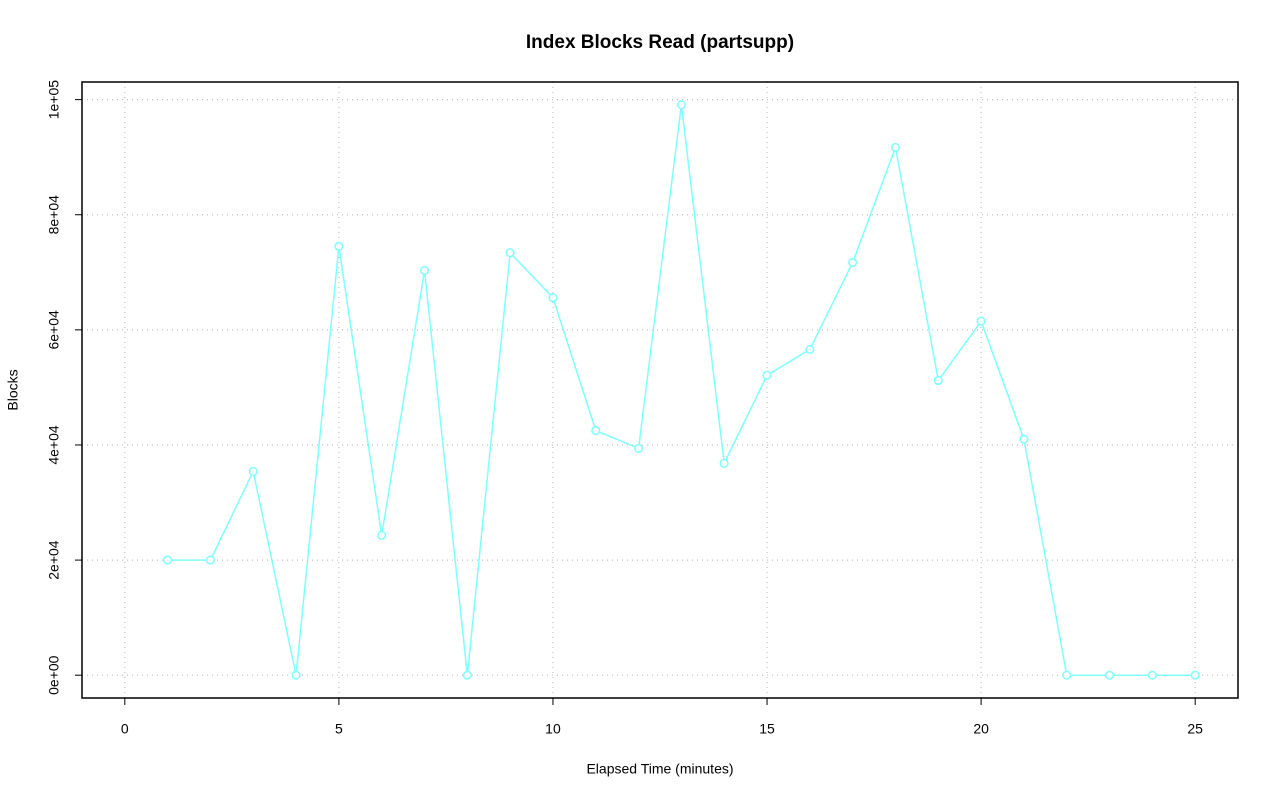  I want to click on x-tick-label: 15, so click(767, 729).